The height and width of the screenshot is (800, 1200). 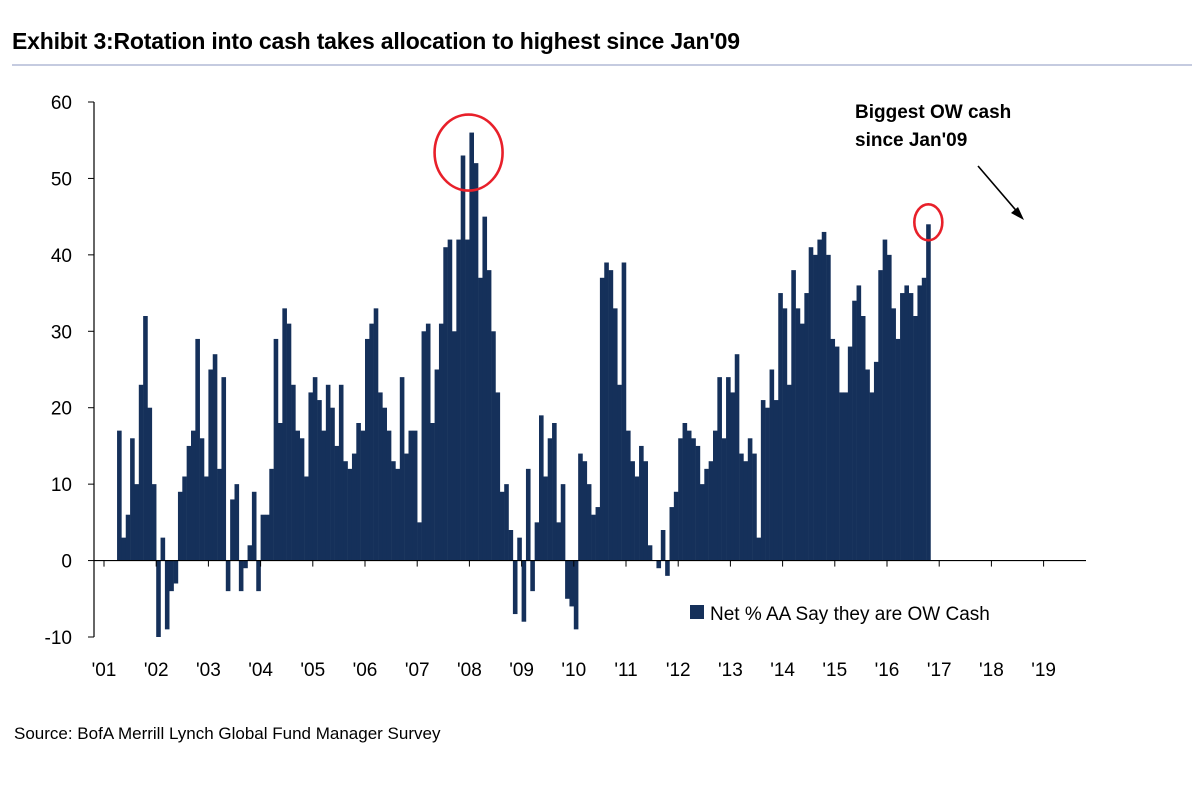 I want to click on legend-swatch, so click(x=697, y=612).